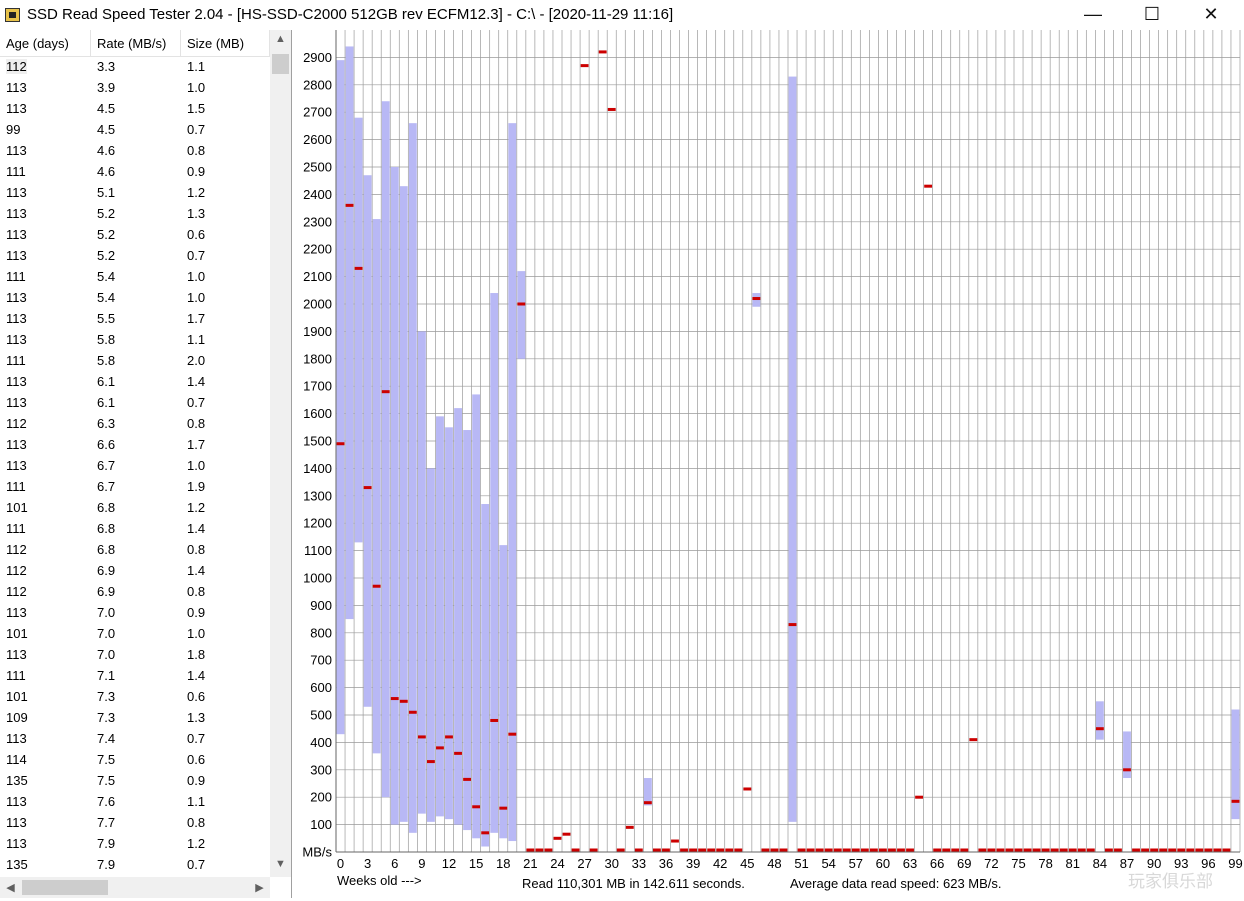 The image size is (1244, 901). Describe the element at coordinates (135, 529) in the screenshot. I see `table-row: 111 6.8 1.4` at that location.